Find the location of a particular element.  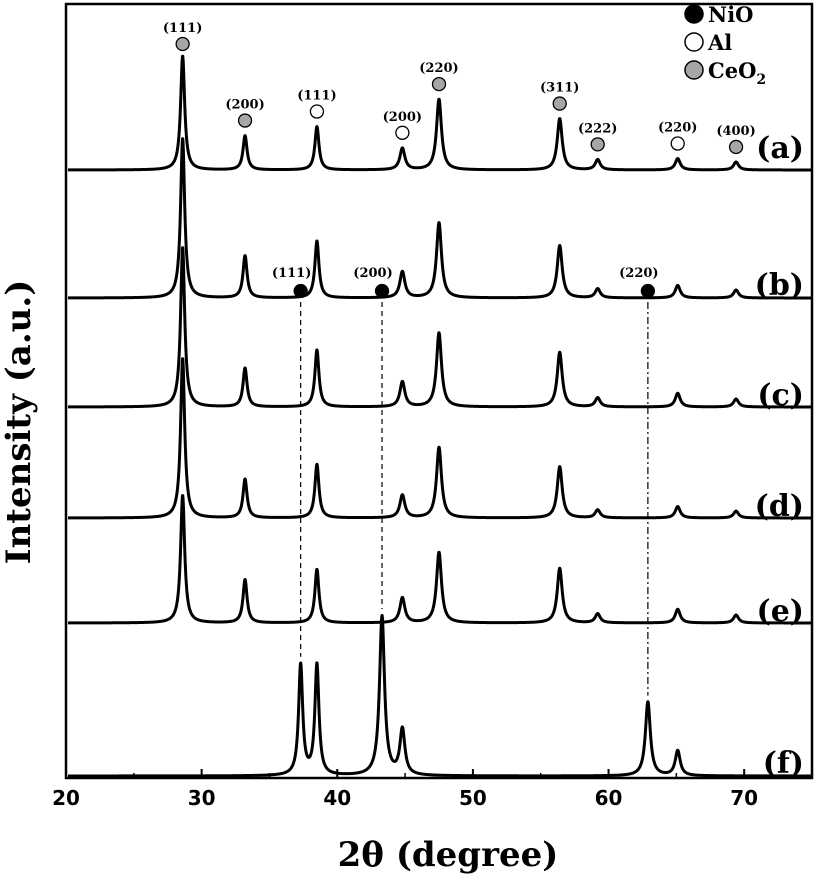

peak-label-10: (200) is located at coordinates (372, 273).